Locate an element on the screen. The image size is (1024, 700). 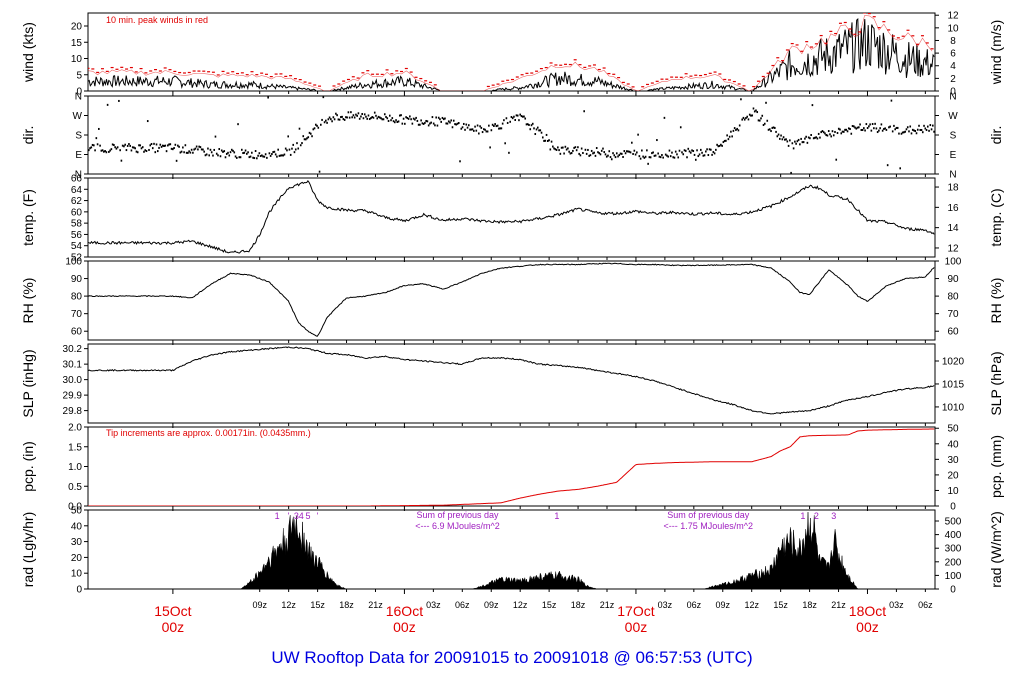
y-tick-label-right: S is located at coordinates (953, 136).